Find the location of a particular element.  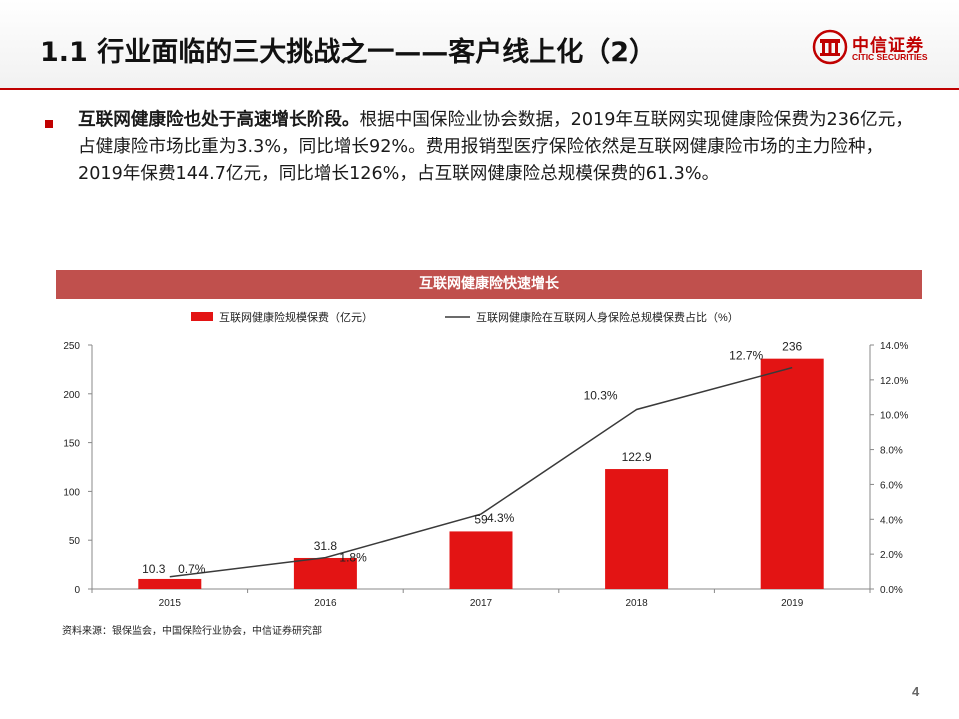

page-title: 1.1 行业面临的三大挑战之一——客户线上化（2） is located at coordinates (348, 52).